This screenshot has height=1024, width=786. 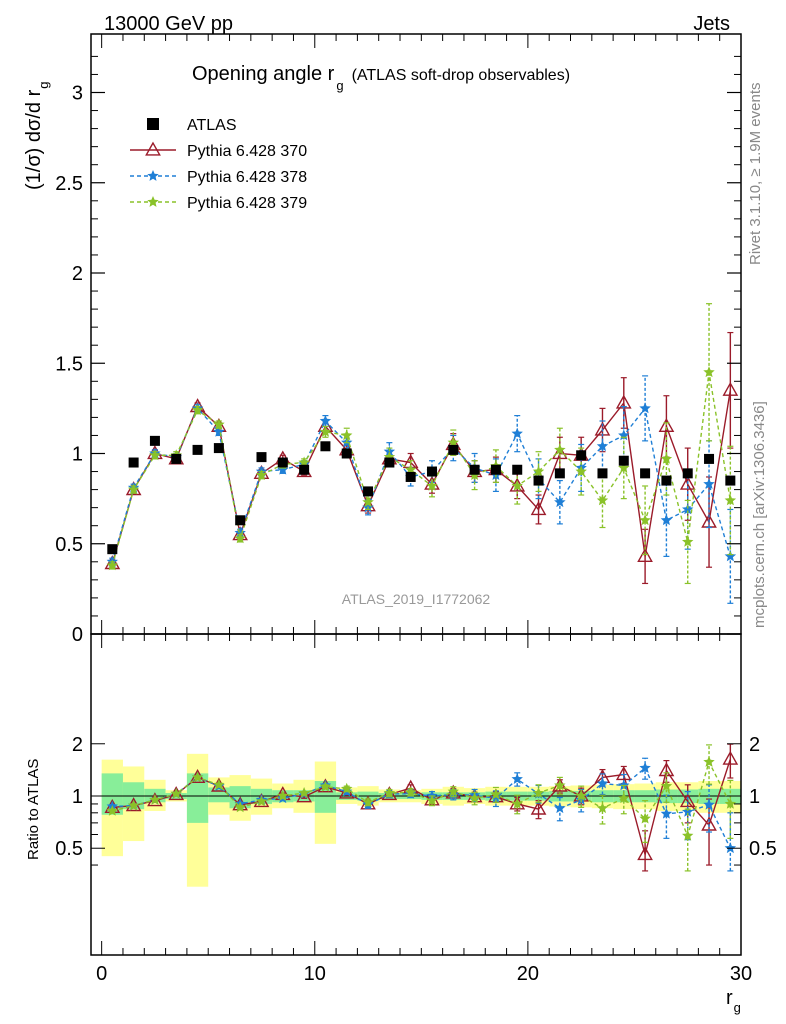 I want to click on legend-378-label: Pythia 6.428 378, so click(x=247, y=177).